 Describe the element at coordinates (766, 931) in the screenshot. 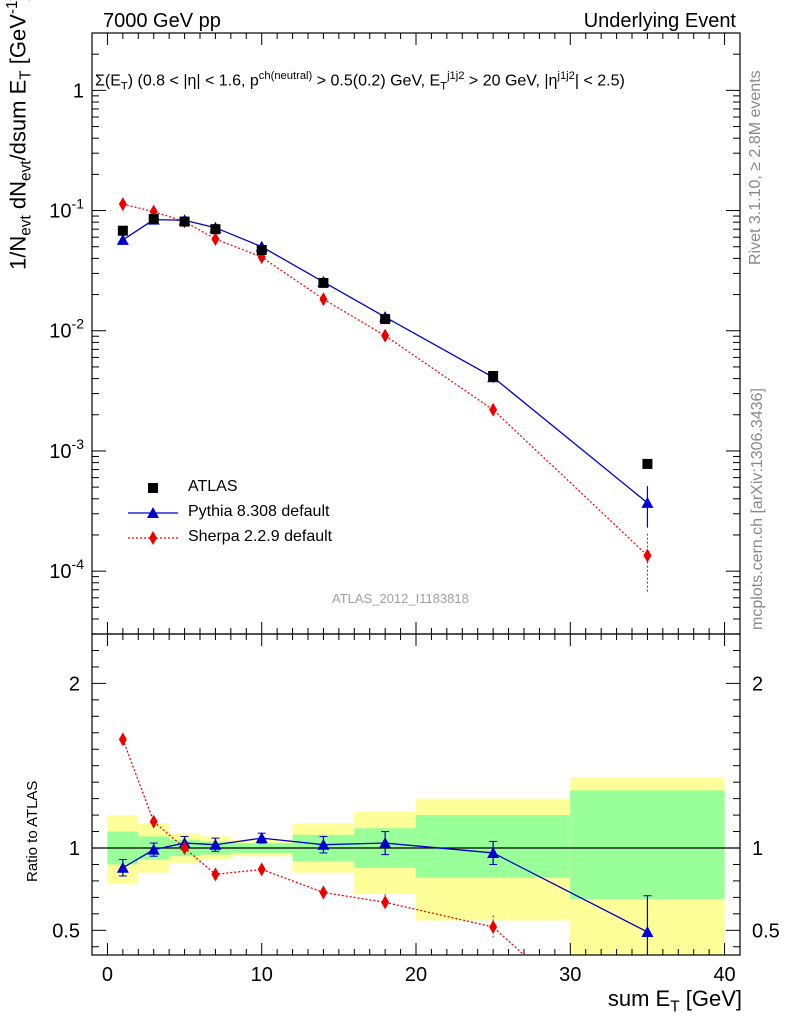

I see `ratio-y-tick-label-right: 0.5` at that location.